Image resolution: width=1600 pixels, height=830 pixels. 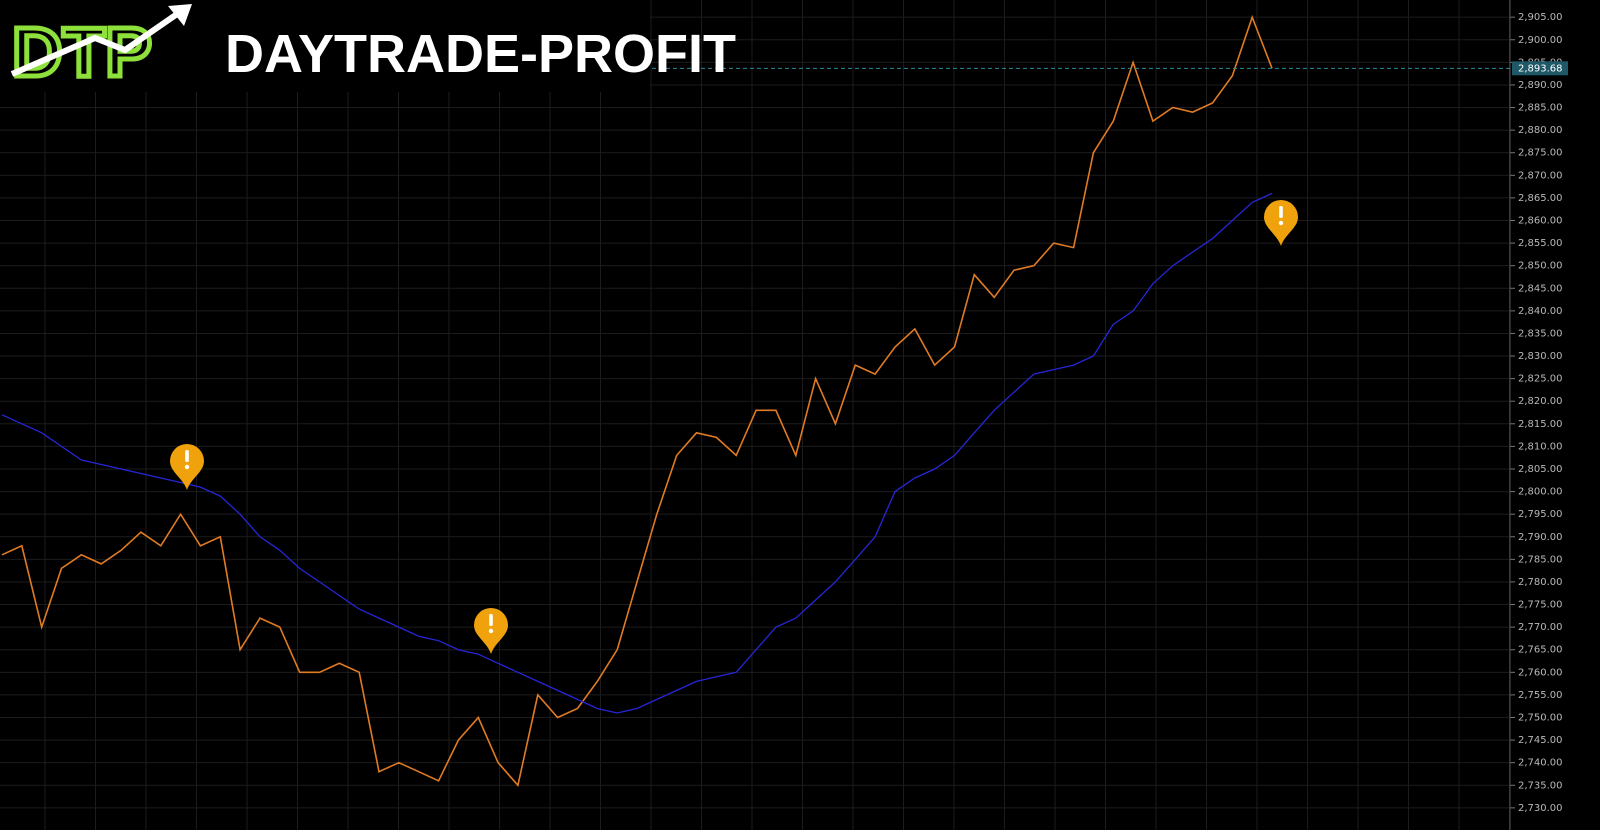 What do you see at coordinates (1540, 763) in the screenshot?
I see `y-tick-label: 2,740.00` at bounding box center [1540, 763].